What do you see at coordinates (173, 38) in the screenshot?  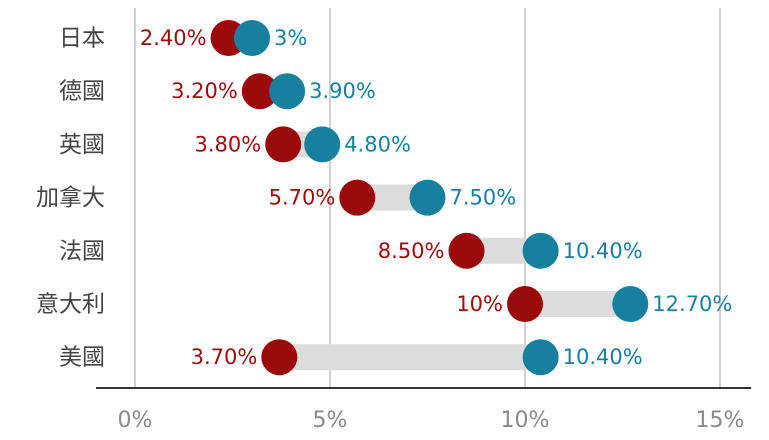 I see `value-label: 2.40%` at bounding box center [173, 38].